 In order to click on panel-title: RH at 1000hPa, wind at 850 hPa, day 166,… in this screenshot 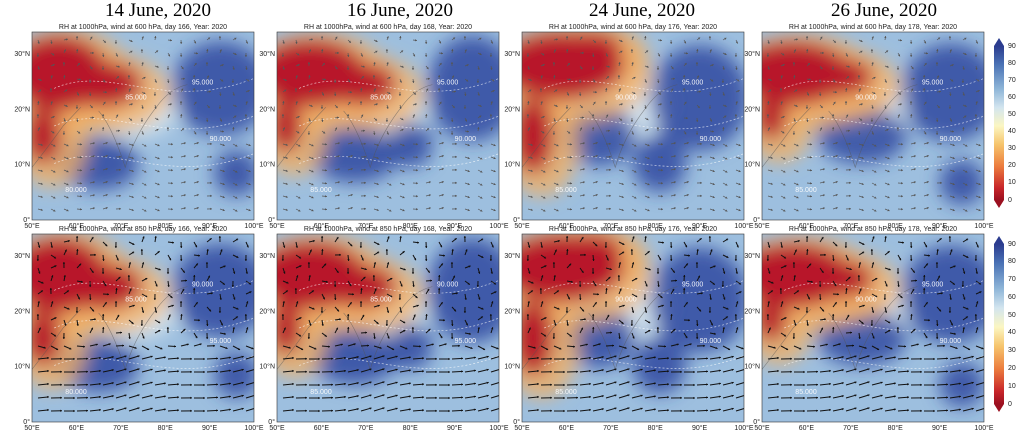, I will do `click(143, 229)`.